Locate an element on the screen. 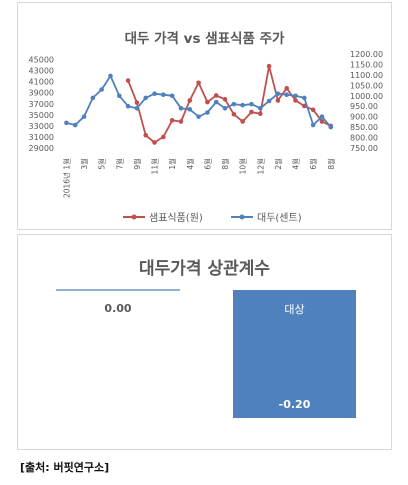 This screenshot has width=408, height=485. y-right-tick-label: 800.00 is located at coordinates (364, 138).